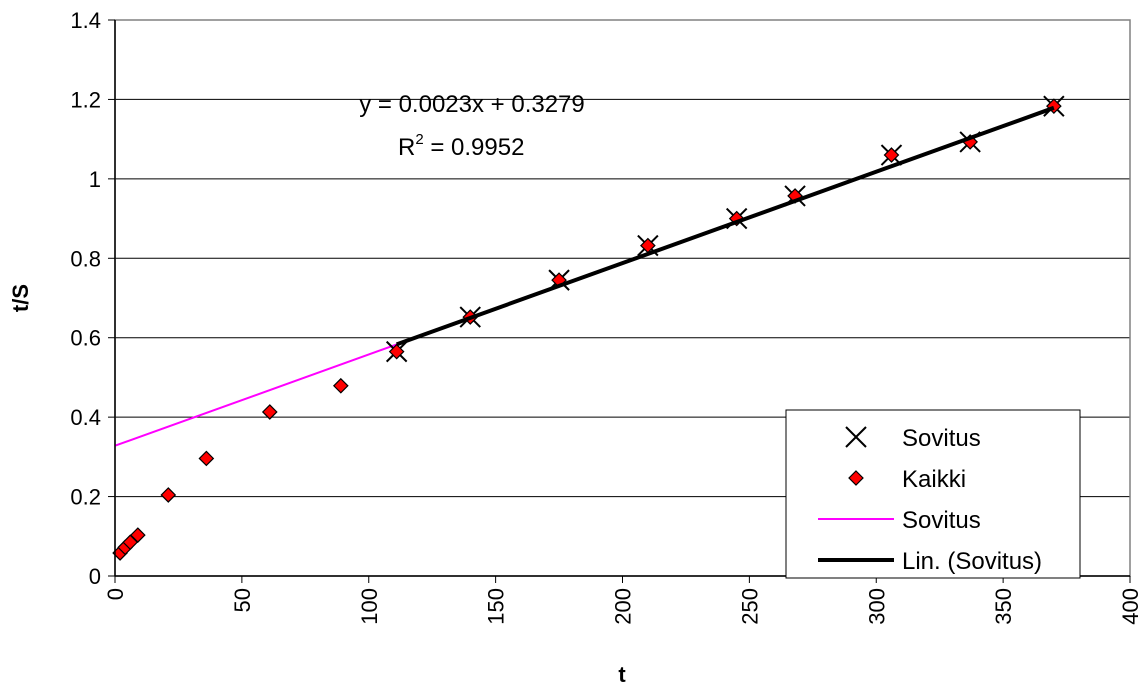 Image resolution: width=1147 pixels, height=688 pixels. Describe the element at coordinates (934, 479) in the screenshot. I see `legend-label-kaikki: Kaikki` at that location.